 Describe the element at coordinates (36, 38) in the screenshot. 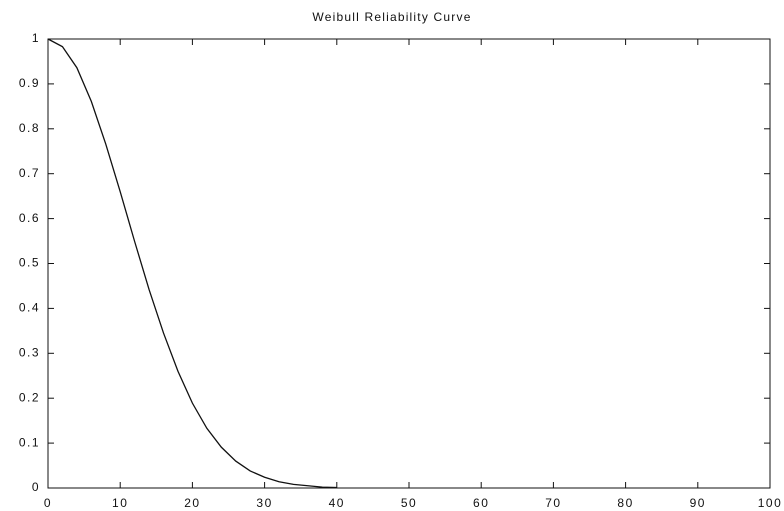

I see `y-tick-label: 1` at that location.